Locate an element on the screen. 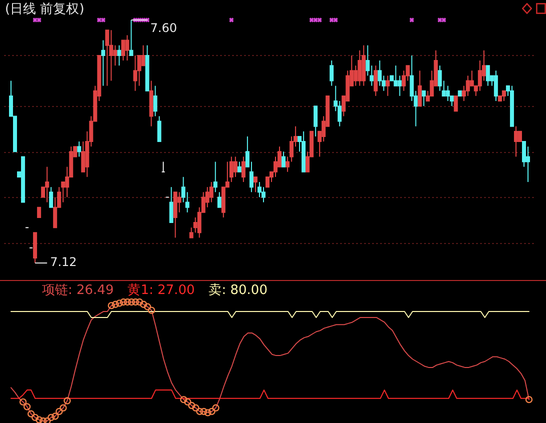 This screenshot has width=546, height=423. series-label: 卖: 80.00 is located at coordinates (238, 290).